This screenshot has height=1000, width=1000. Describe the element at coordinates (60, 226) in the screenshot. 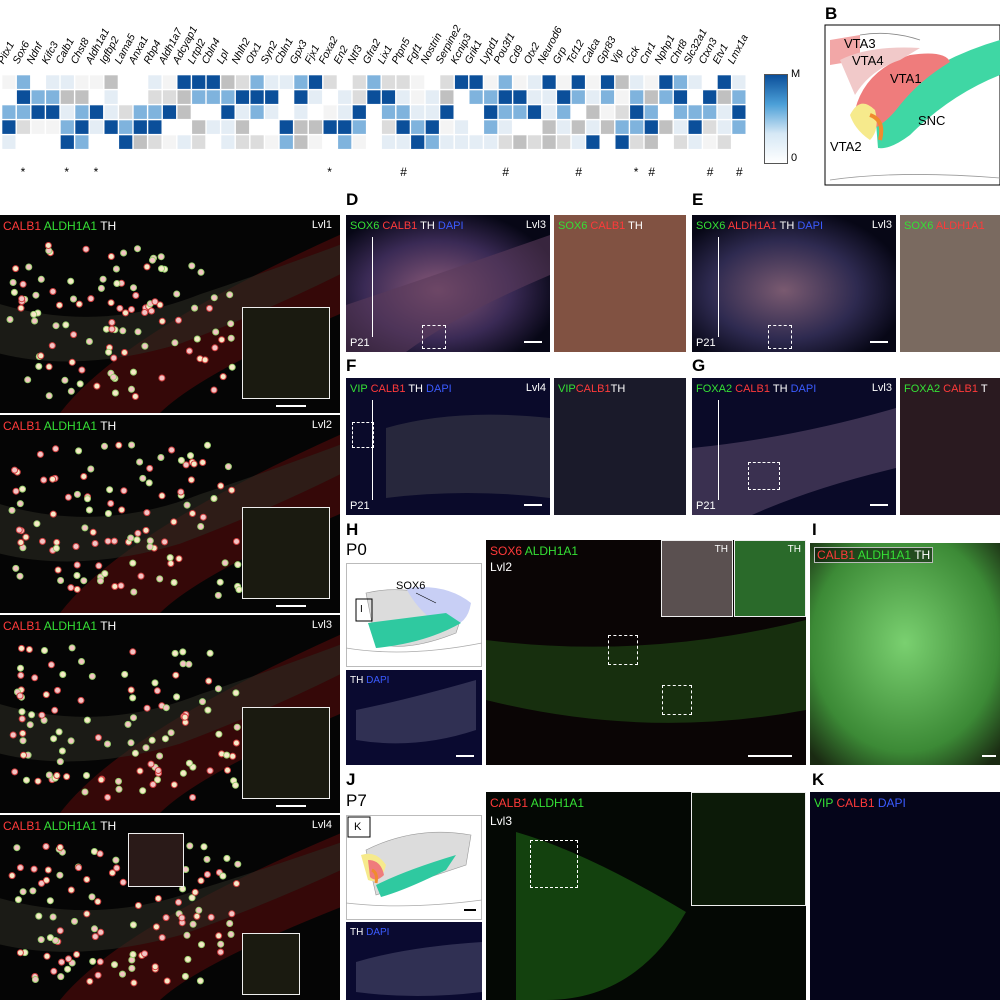

I see `left-panel-markers: CALB1 ALDH1A1 TH` at that location.